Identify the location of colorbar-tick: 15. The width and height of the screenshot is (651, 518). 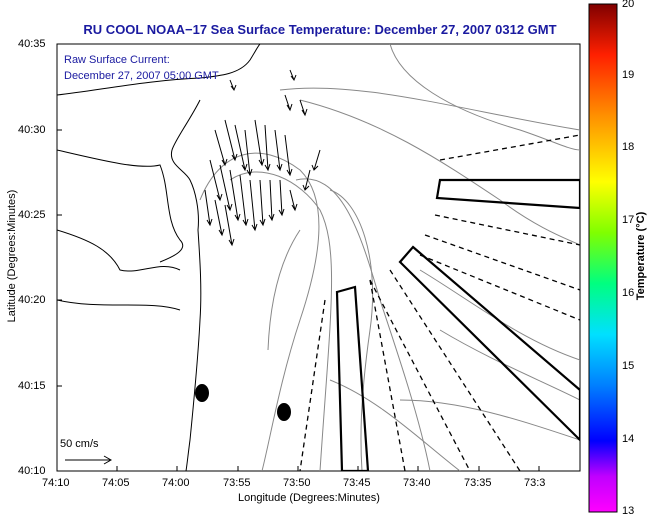
(628, 366).